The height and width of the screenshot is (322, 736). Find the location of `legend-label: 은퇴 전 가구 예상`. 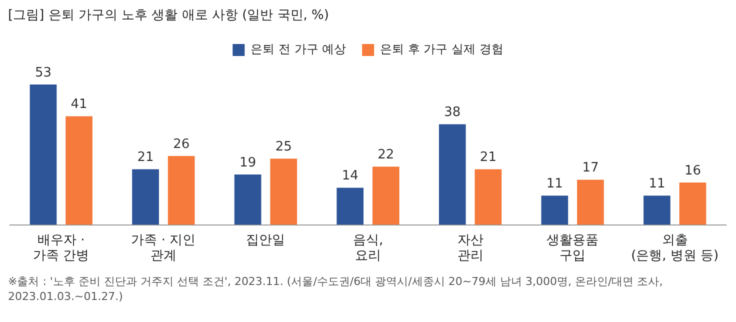

legend-label: 은퇴 전 가구 예상 is located at coordinates (298, 49).